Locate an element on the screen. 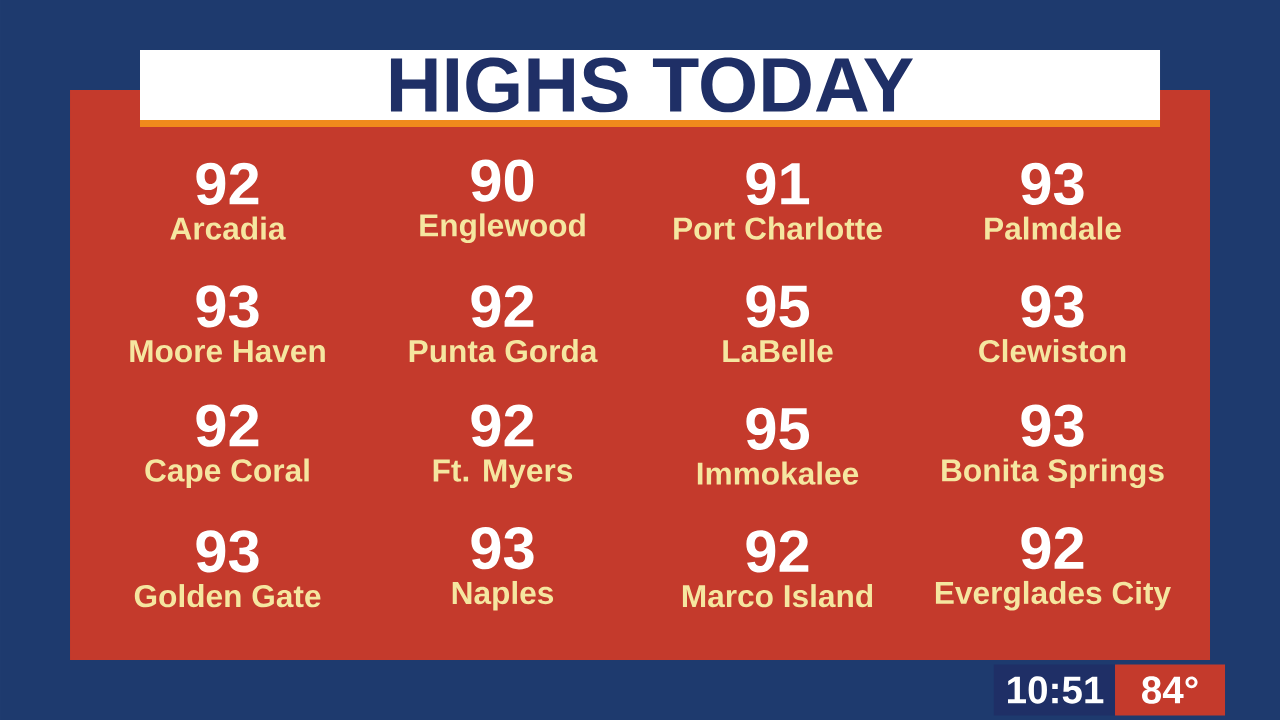 Image resolution: width=1280 pixels, height=720 pixels. category-label: Port Charlotte is located at coordinates (778, 228).